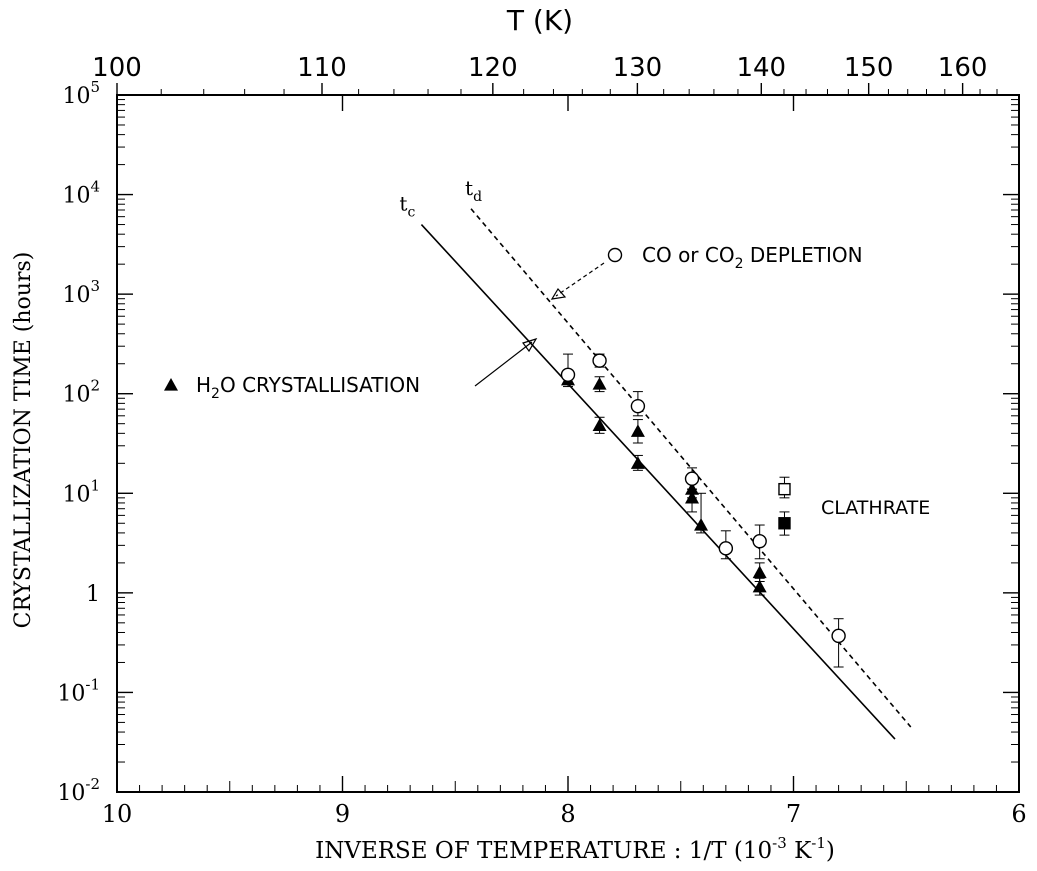 The image size is (1037, 871). I want to click on y-tick-label: 10⁵, so click(81, 93).